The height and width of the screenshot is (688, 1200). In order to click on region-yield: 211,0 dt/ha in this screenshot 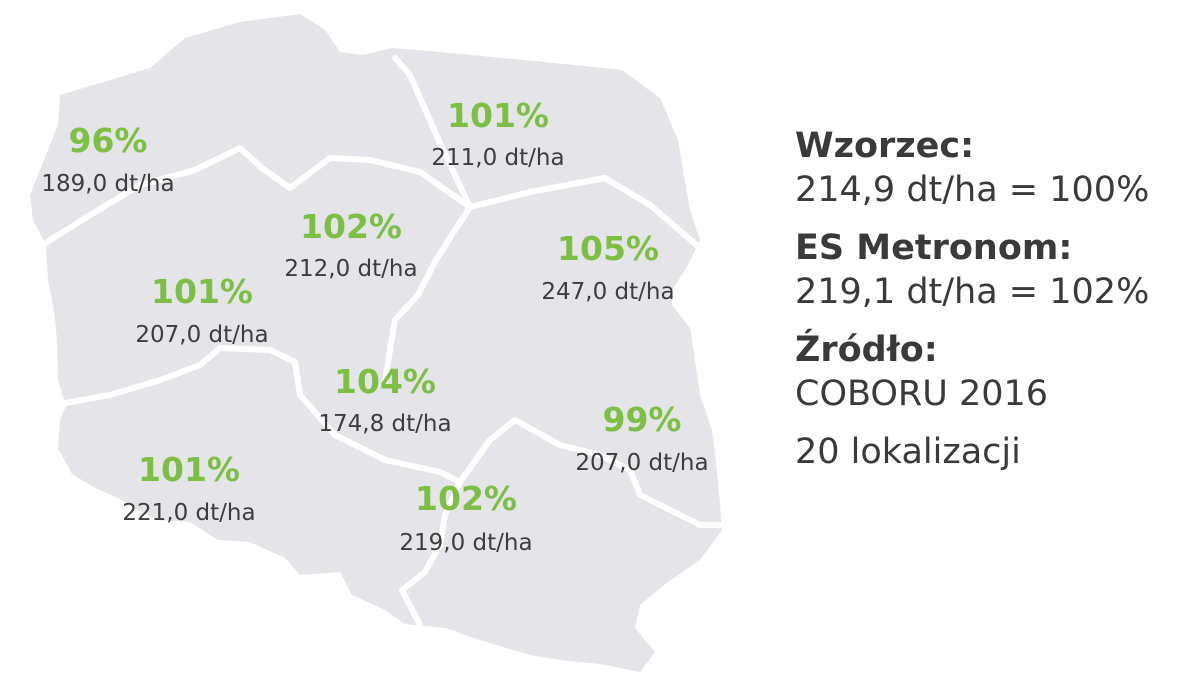, I will do `click(497, 158)`.